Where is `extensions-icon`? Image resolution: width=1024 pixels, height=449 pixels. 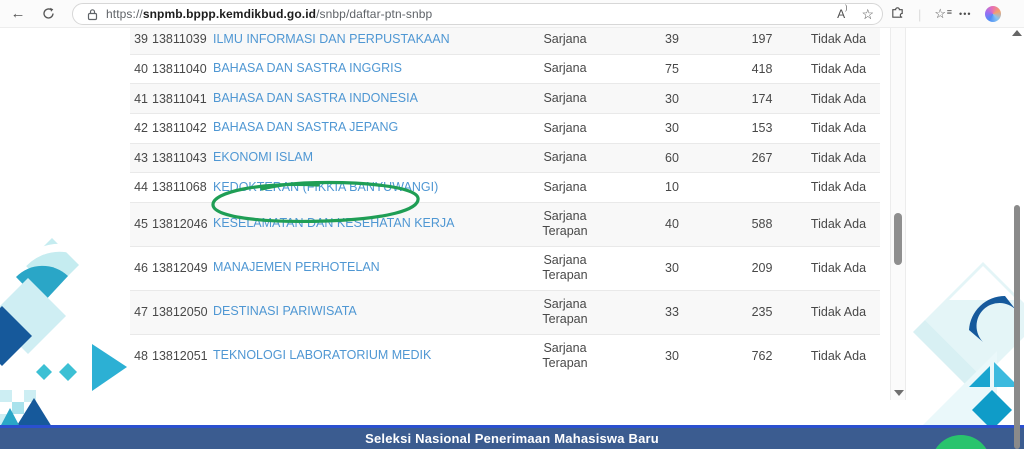 extensions-icon is located at coordinates (897, 14).